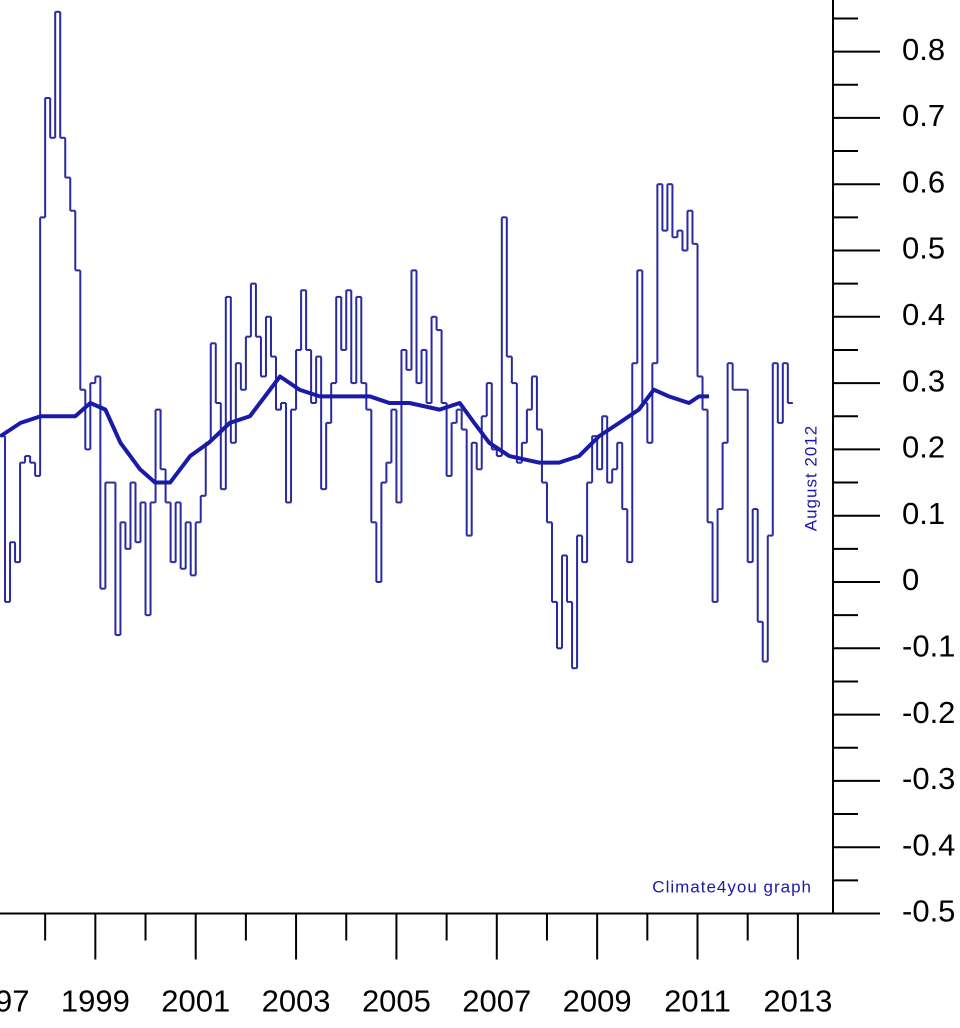 The image size is (960, 1028). I want to click on x-tick-label: 2007, so click(496, 1001).